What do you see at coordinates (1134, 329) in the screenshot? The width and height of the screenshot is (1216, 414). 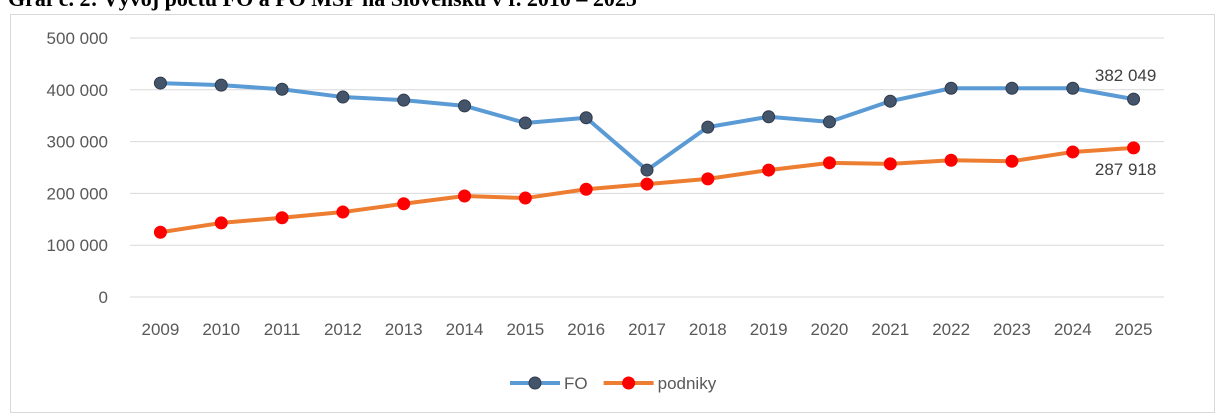 I see `x-tick-label: 2025` at bounding box center [1134, 329].